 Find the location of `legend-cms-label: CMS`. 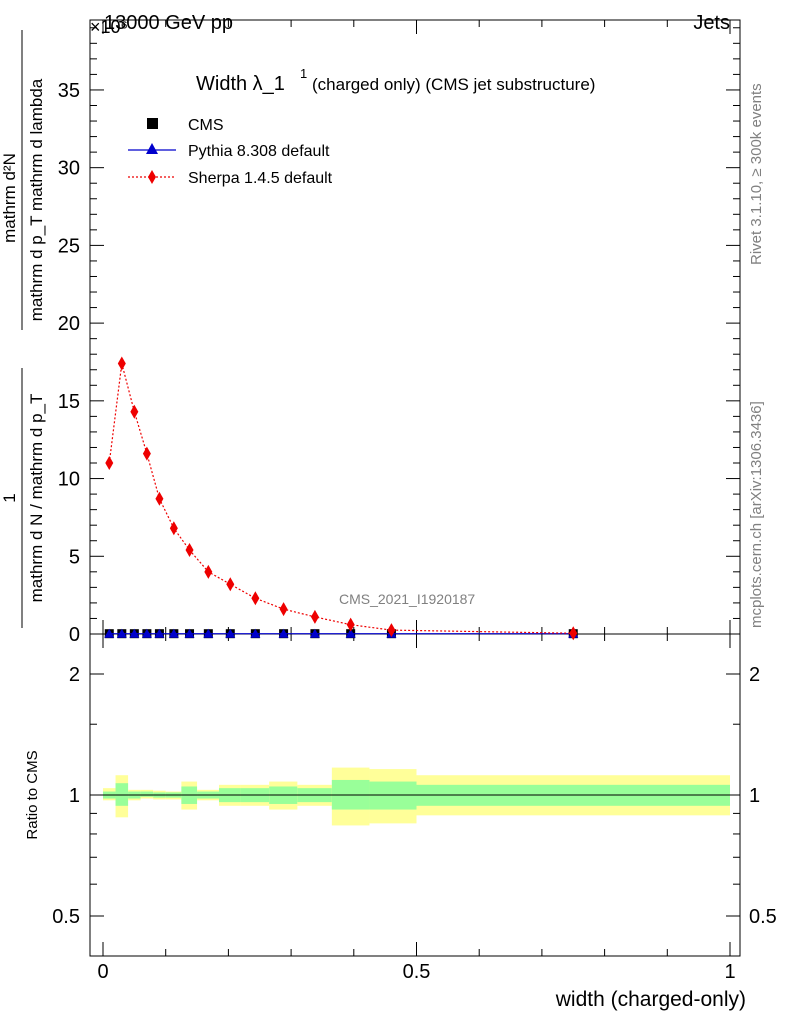

legend-cms-label: CMS is located at coordinates (206, 125).